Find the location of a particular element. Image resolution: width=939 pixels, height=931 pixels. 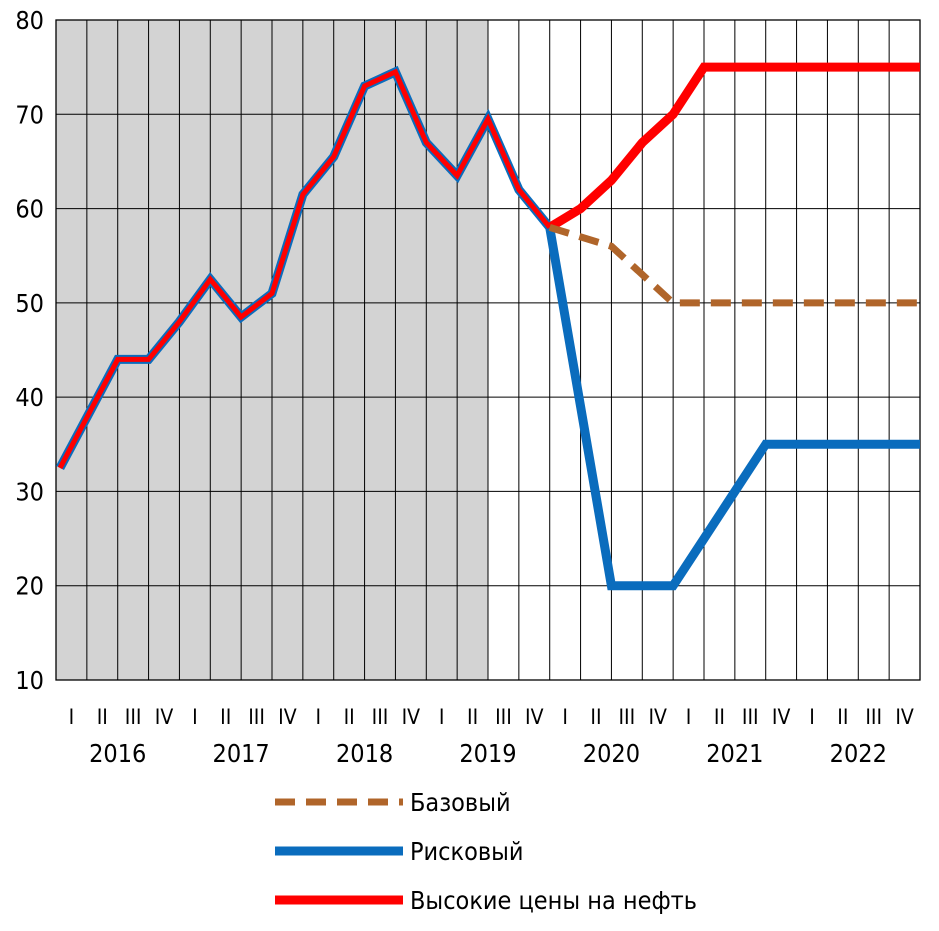

year-tick-label: 2019 is located at coordinates (487, 753).